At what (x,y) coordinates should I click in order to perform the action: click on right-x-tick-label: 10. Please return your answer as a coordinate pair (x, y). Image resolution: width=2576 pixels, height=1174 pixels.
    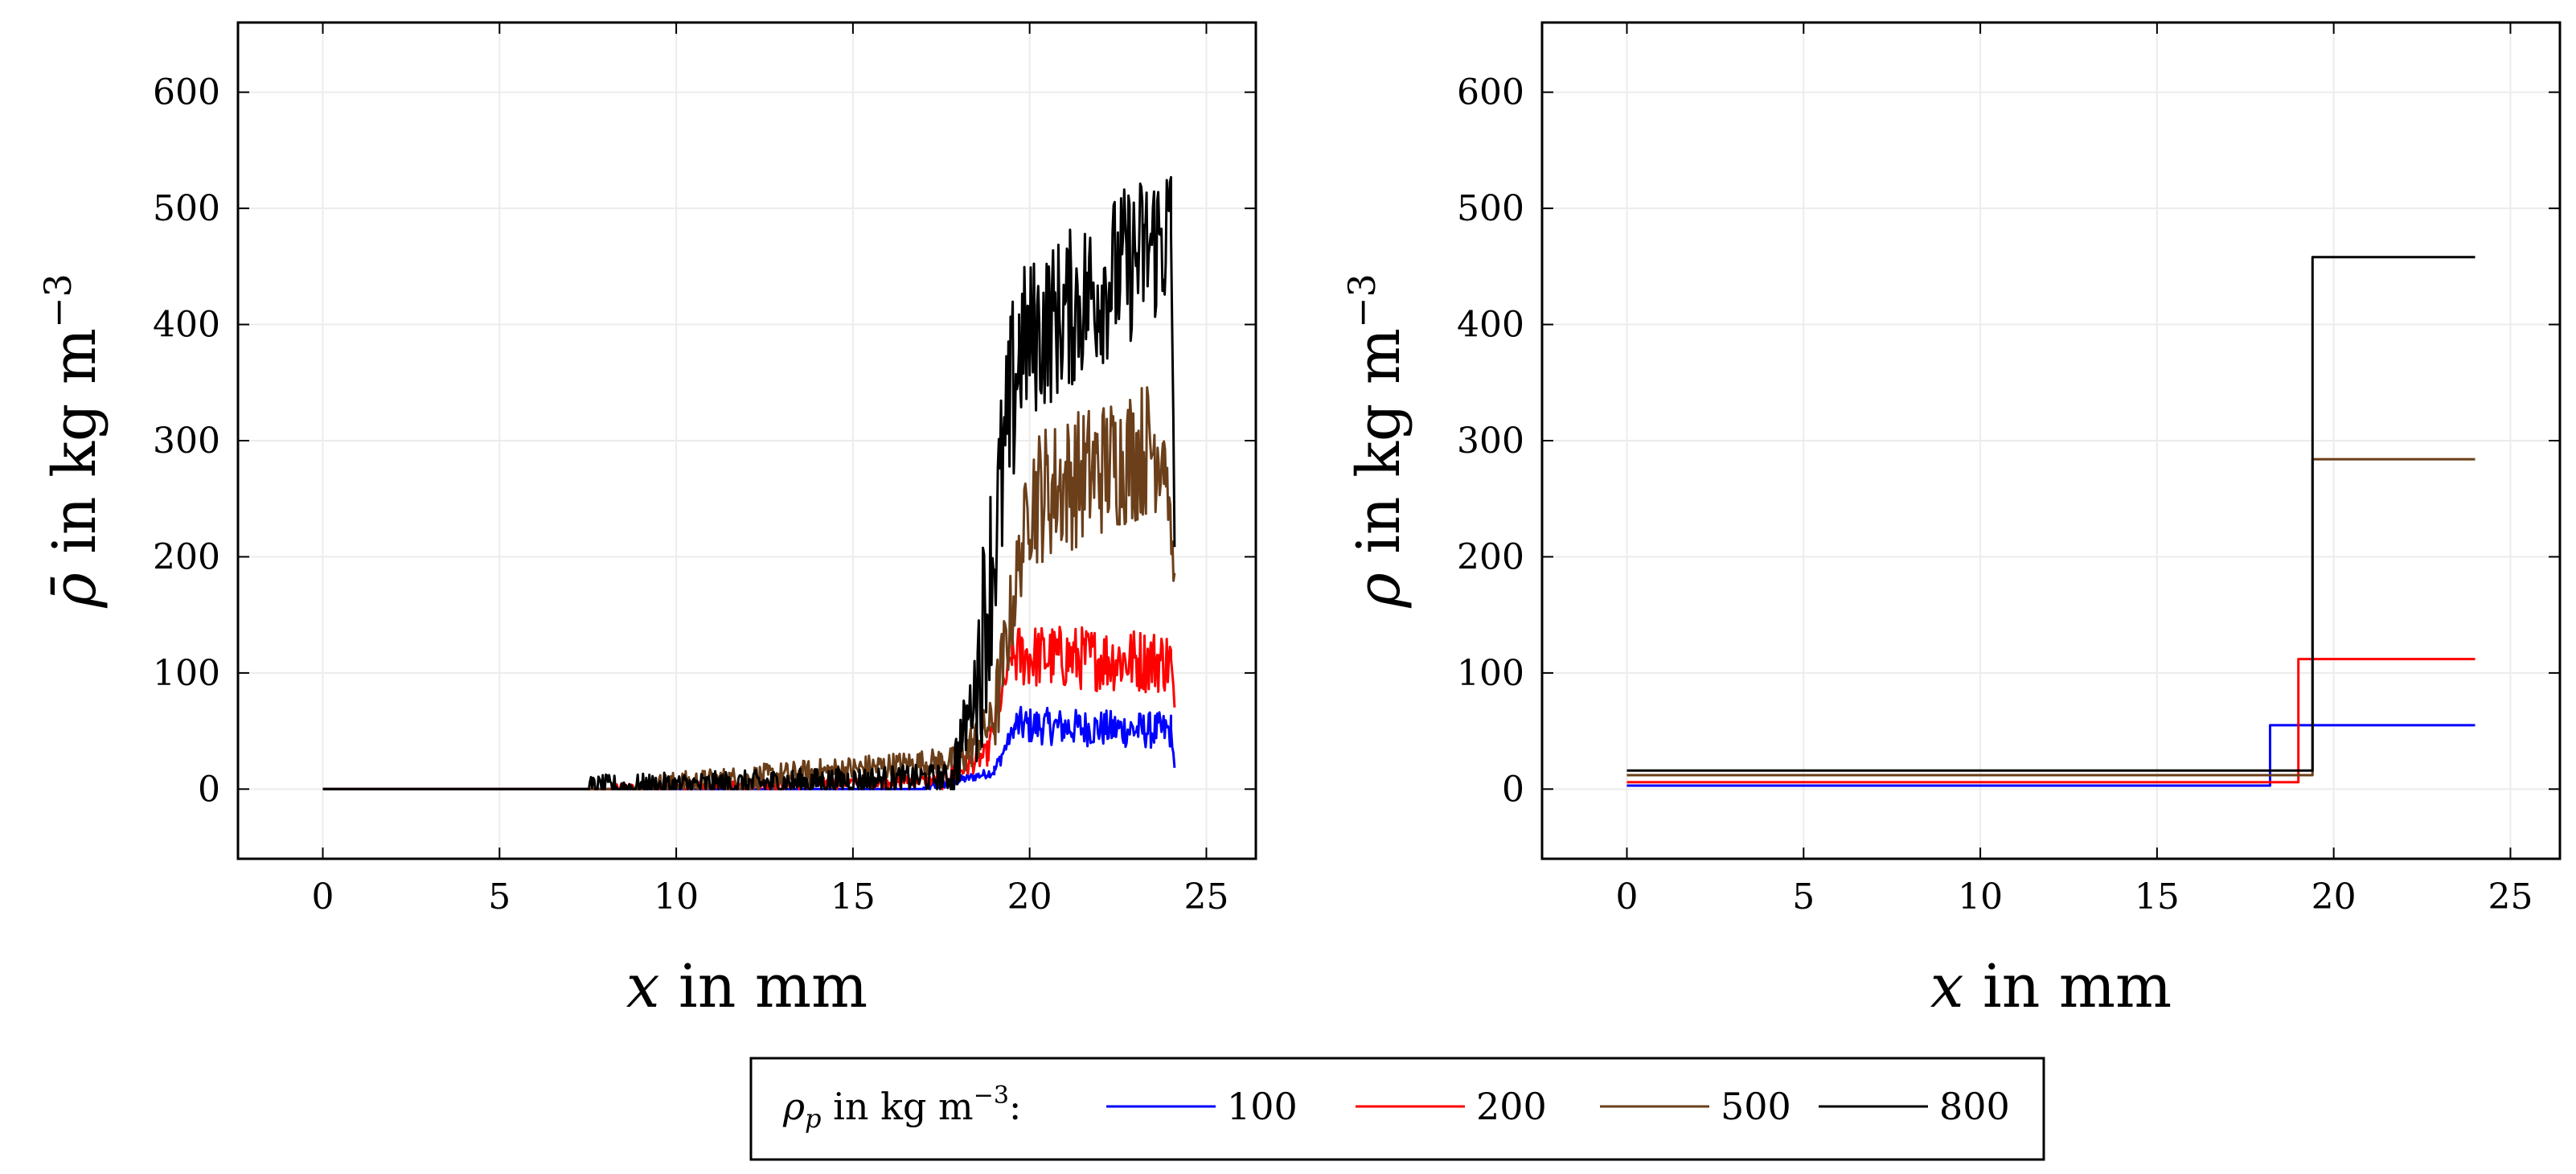
    Looking at the image, I should click on (1980, 897).